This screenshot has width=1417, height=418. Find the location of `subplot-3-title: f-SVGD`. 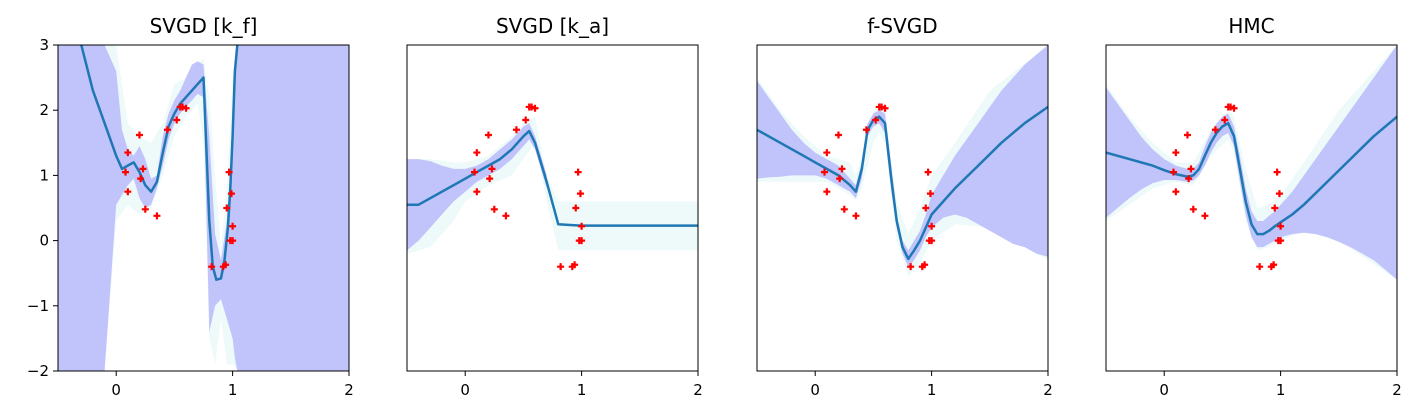

subplot-3-title: f-SVGD is located at coordinates (902, 26).